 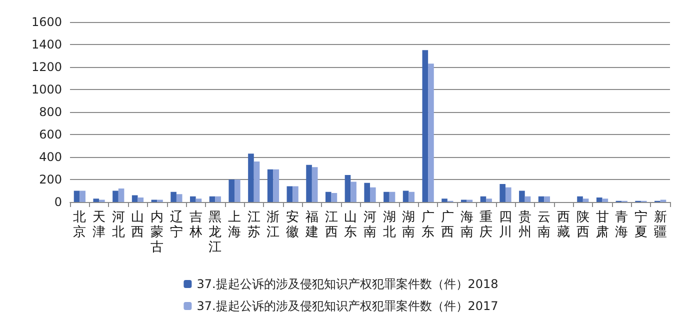 I want to click on x-tick-label: 上海, so click(x=235, y=225).